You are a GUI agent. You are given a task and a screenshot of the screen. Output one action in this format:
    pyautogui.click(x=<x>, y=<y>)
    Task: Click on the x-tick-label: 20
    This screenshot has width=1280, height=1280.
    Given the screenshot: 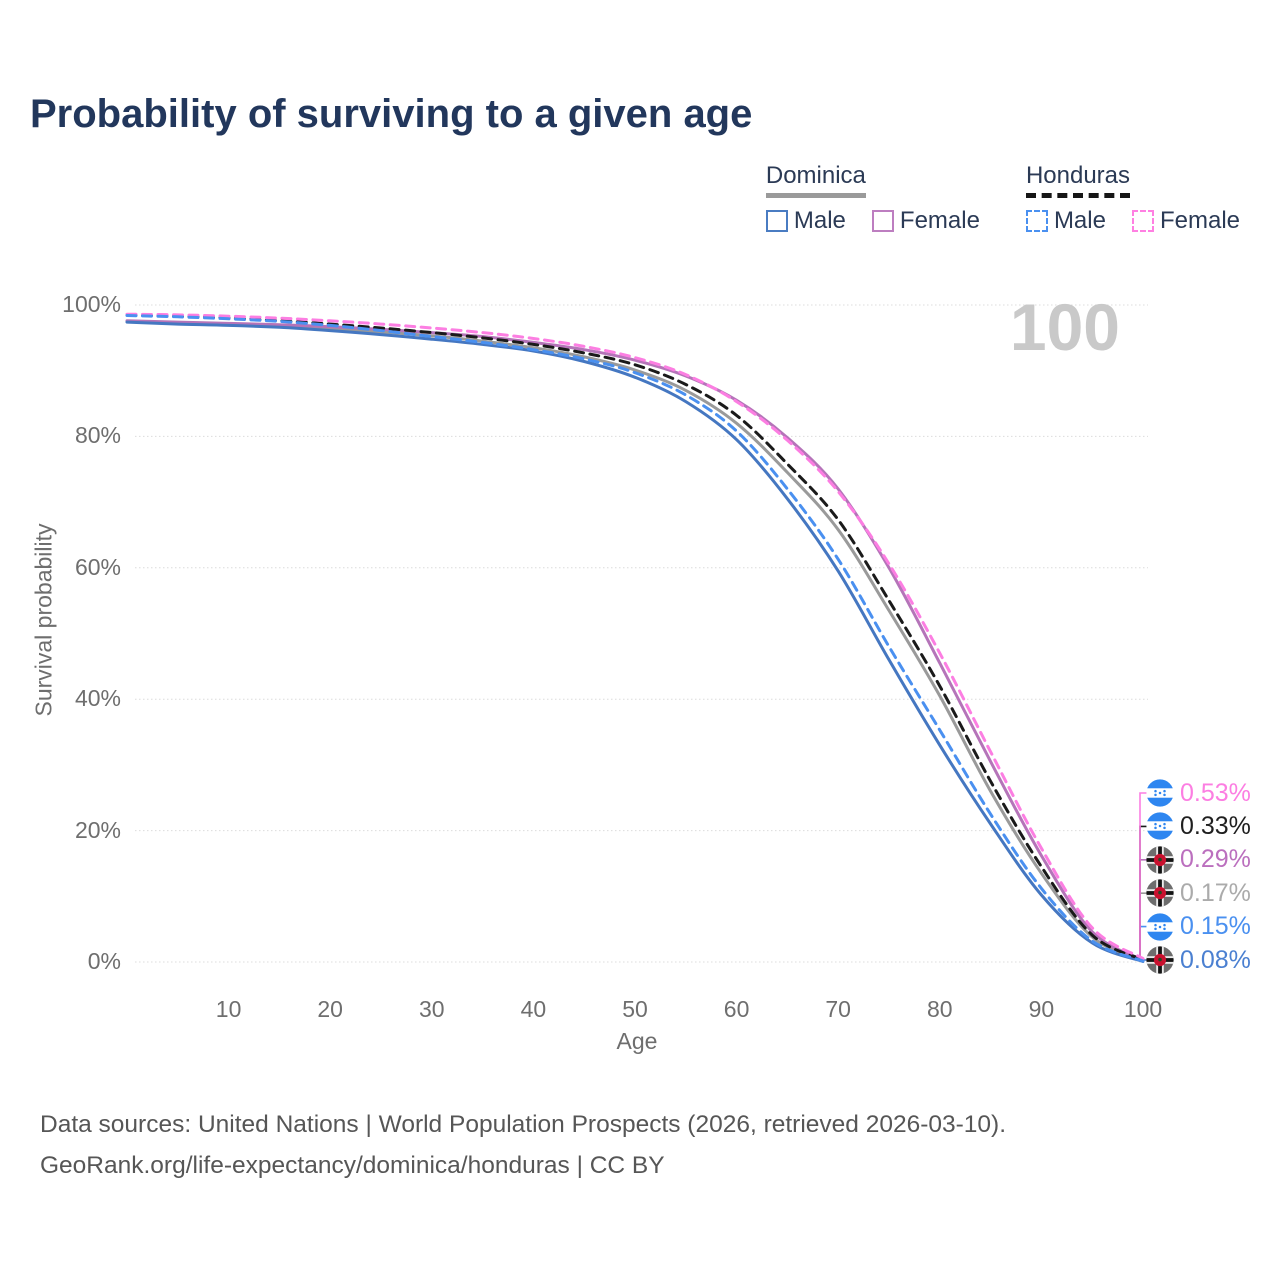 What is the action you would take?
    pyautogui.click(x=330, y=1009)
    